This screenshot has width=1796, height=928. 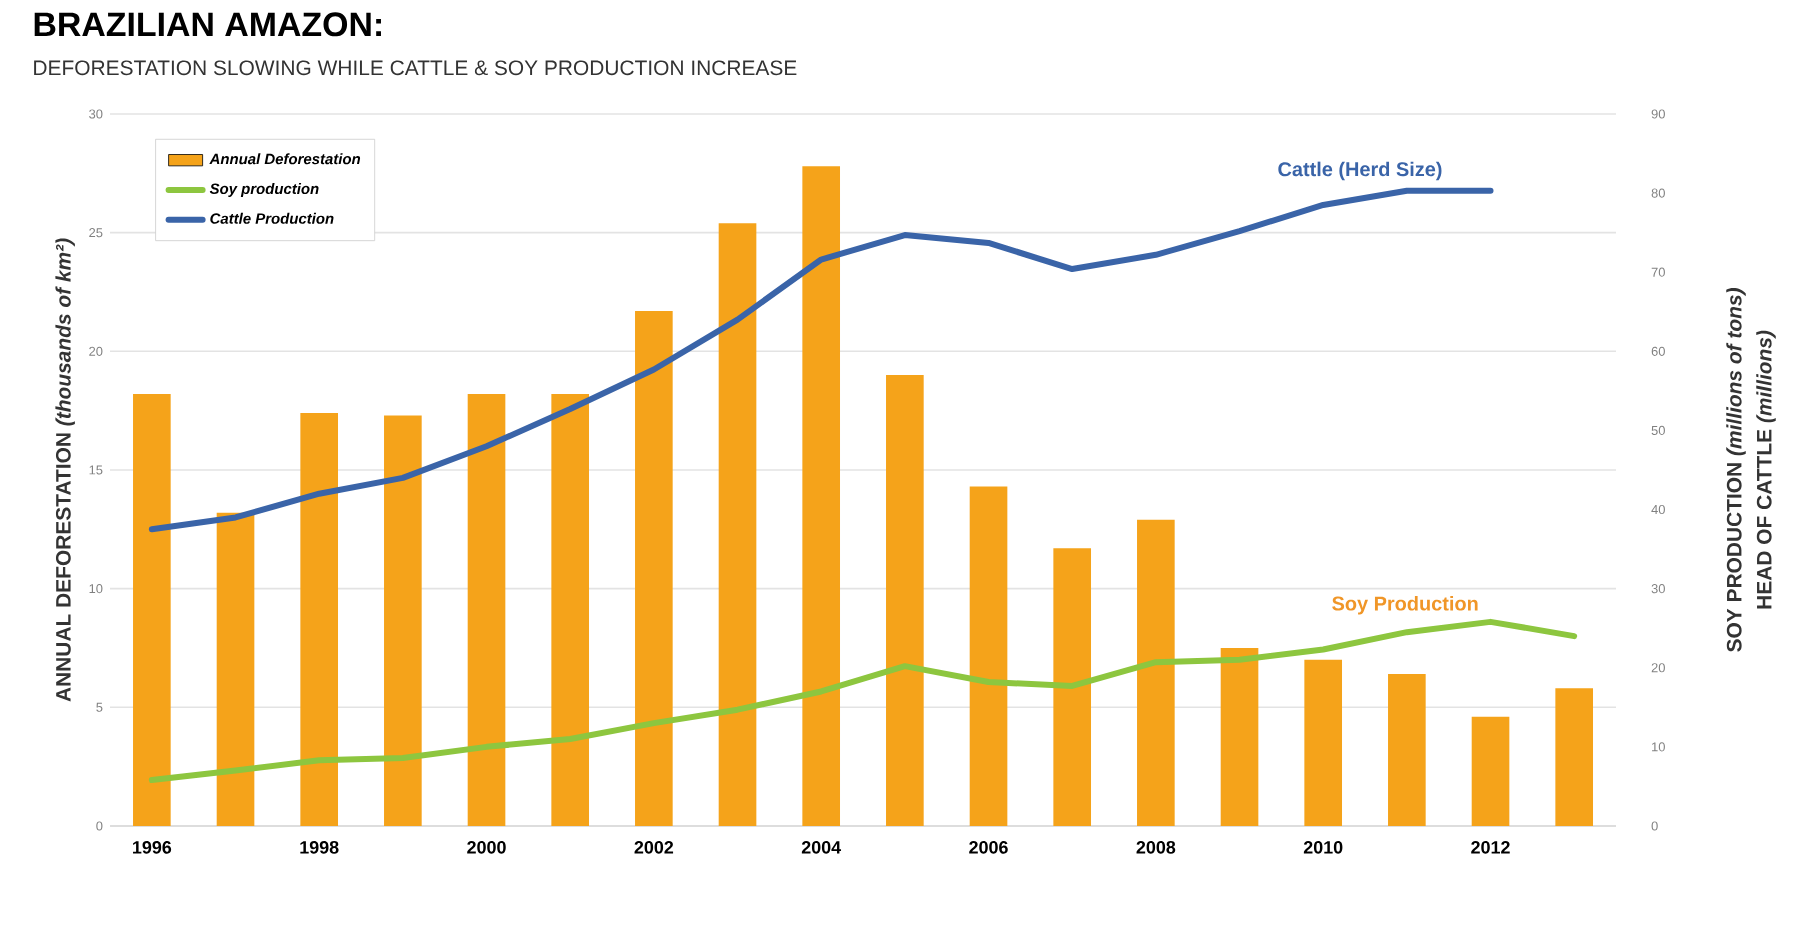 I want to click on x-tick-label: 2012, so click(x=1490, y=847).